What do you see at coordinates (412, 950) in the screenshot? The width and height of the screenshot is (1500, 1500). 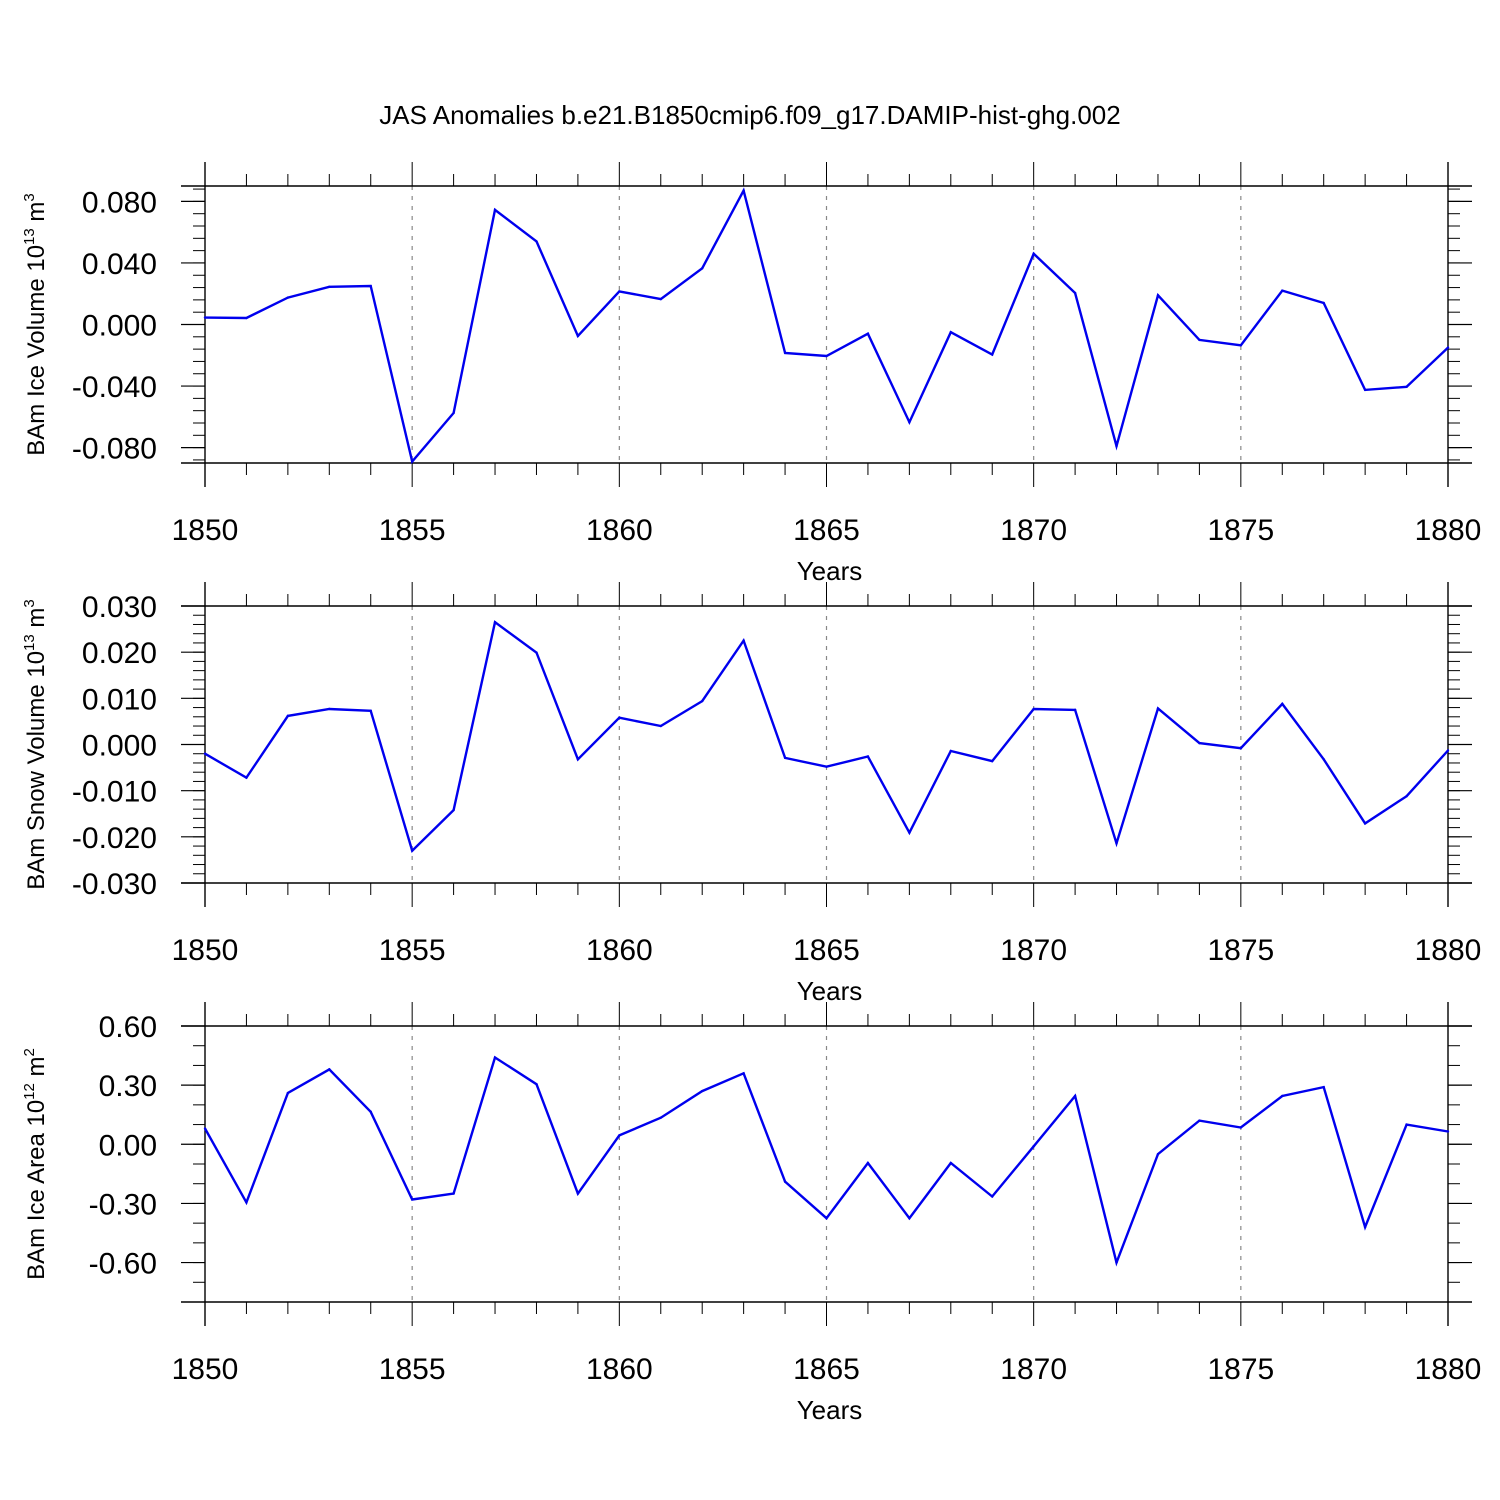 I see `snow-volume-xtick-label-1855: 1855` at bounding box center [412, 950].